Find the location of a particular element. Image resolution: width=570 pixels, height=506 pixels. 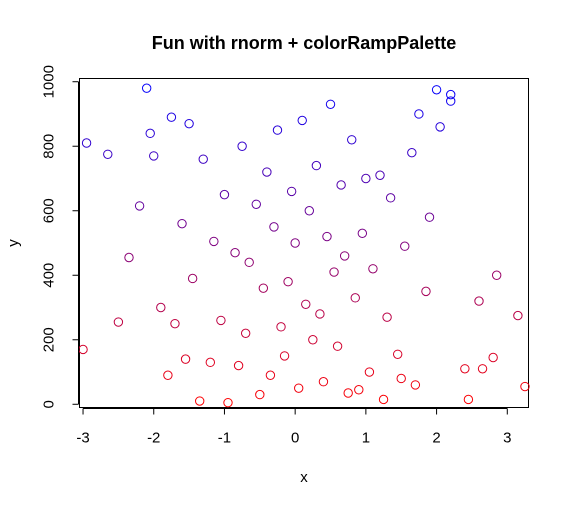

x-tick-label: 2 is located at coordinates (436, 438).